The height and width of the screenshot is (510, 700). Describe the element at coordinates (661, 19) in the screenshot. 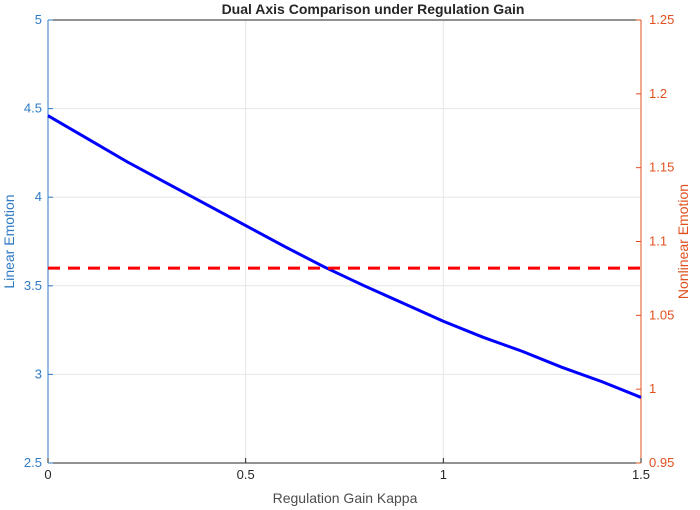

I see `y-right-tick-label-6: 1.25` at that location.